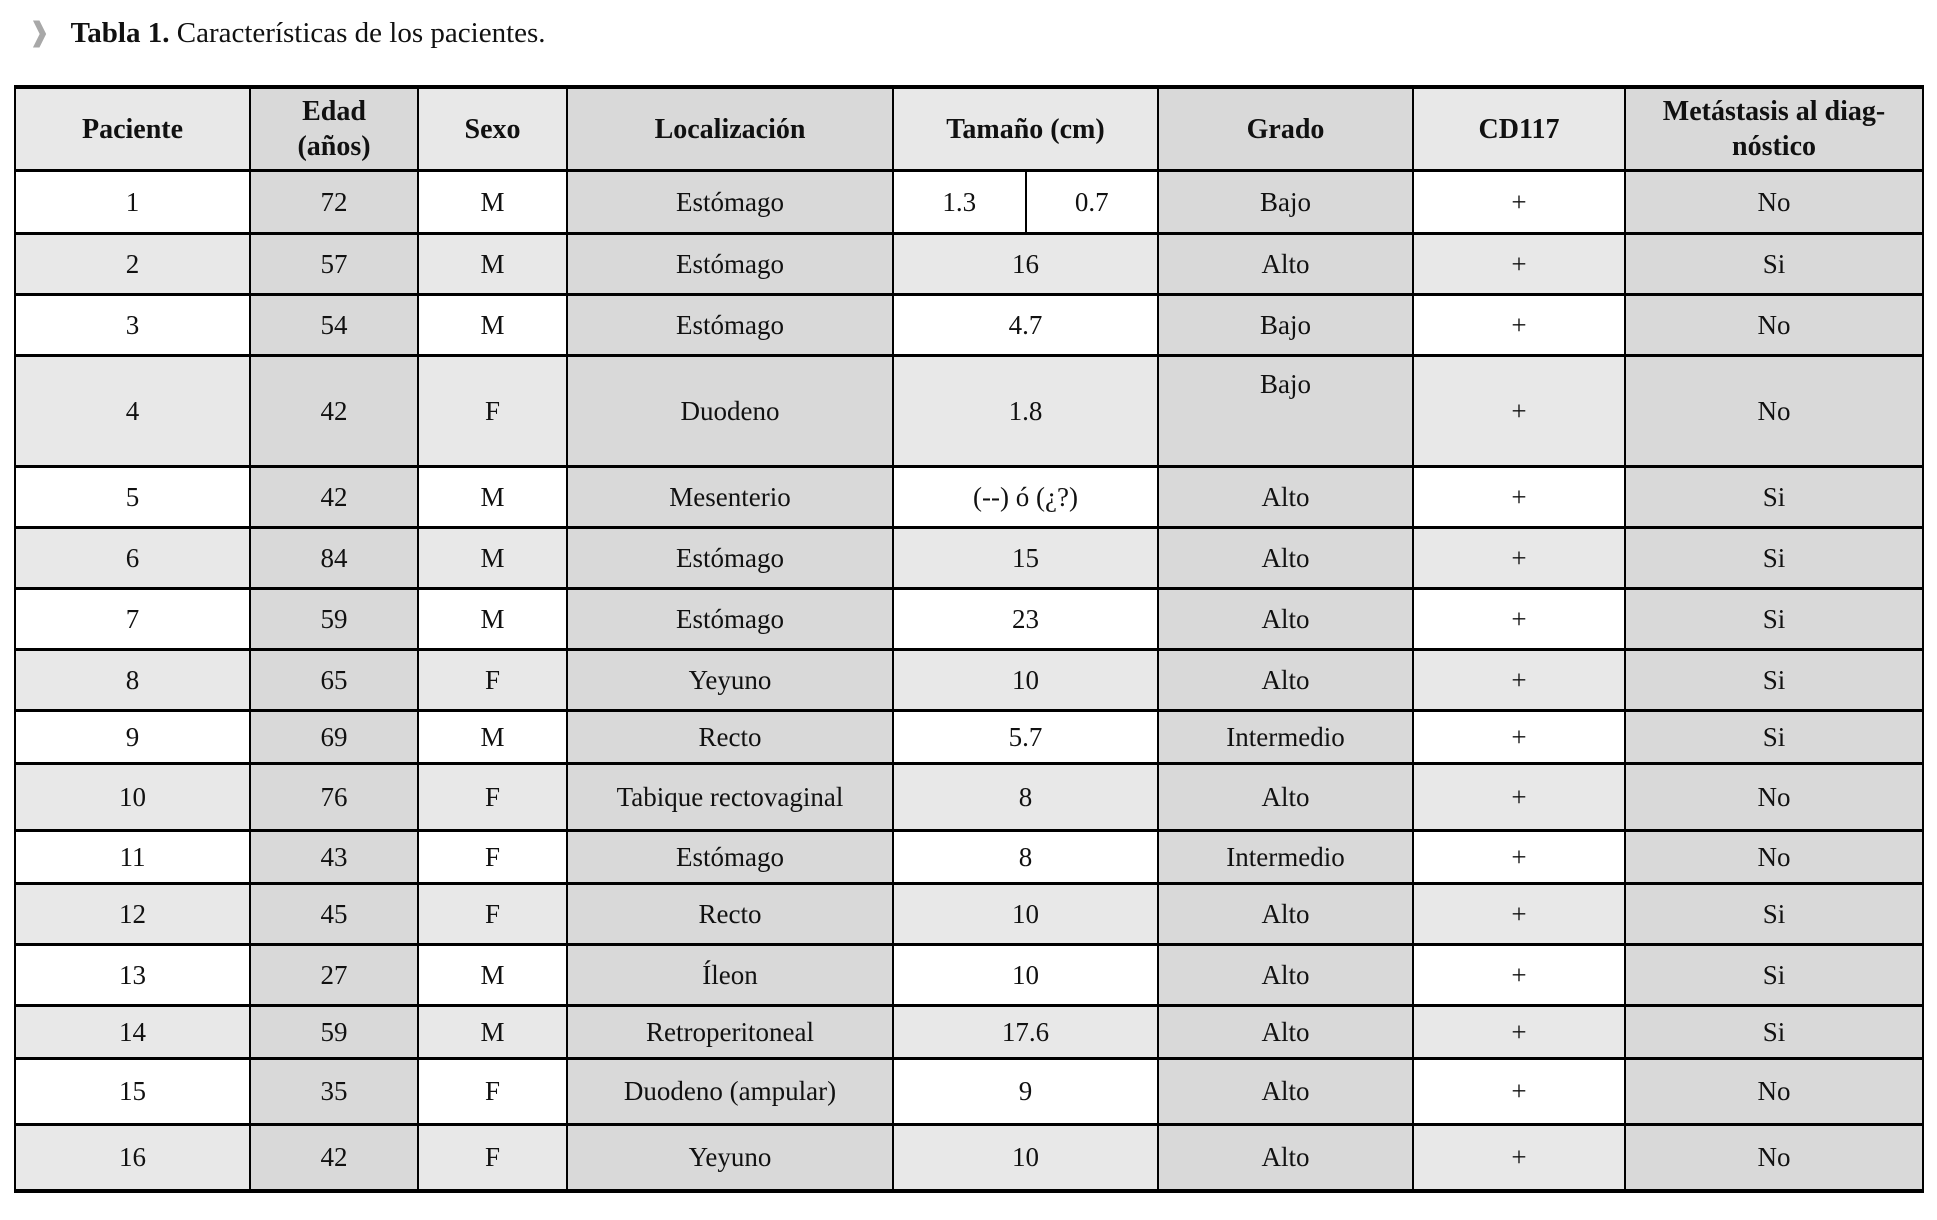 The width and height of the screenshot is (1937, 1220). I want to click on table-row-3: 3 54 M Estómago 4.7 Bajo + No, so click(969, 325).